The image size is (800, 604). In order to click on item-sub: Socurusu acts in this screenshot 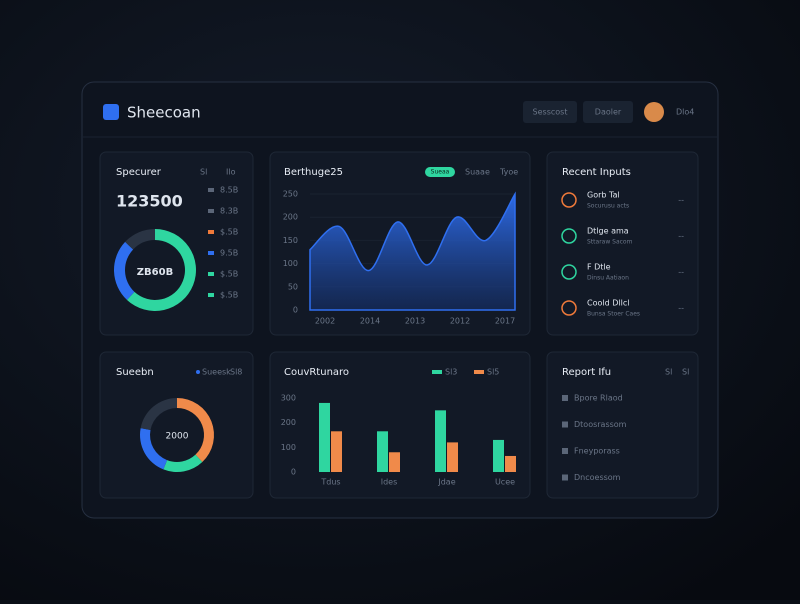, I will do `click(608, 206)`.